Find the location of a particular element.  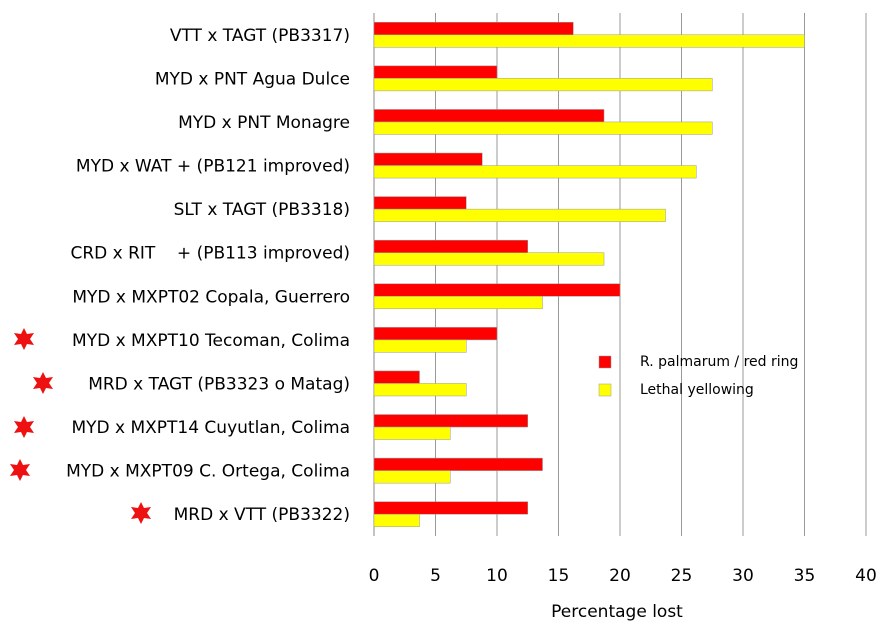

y-tick-label: MYD x MXPT09 C. Ortega, Colima is located at coordinates (208, 472).